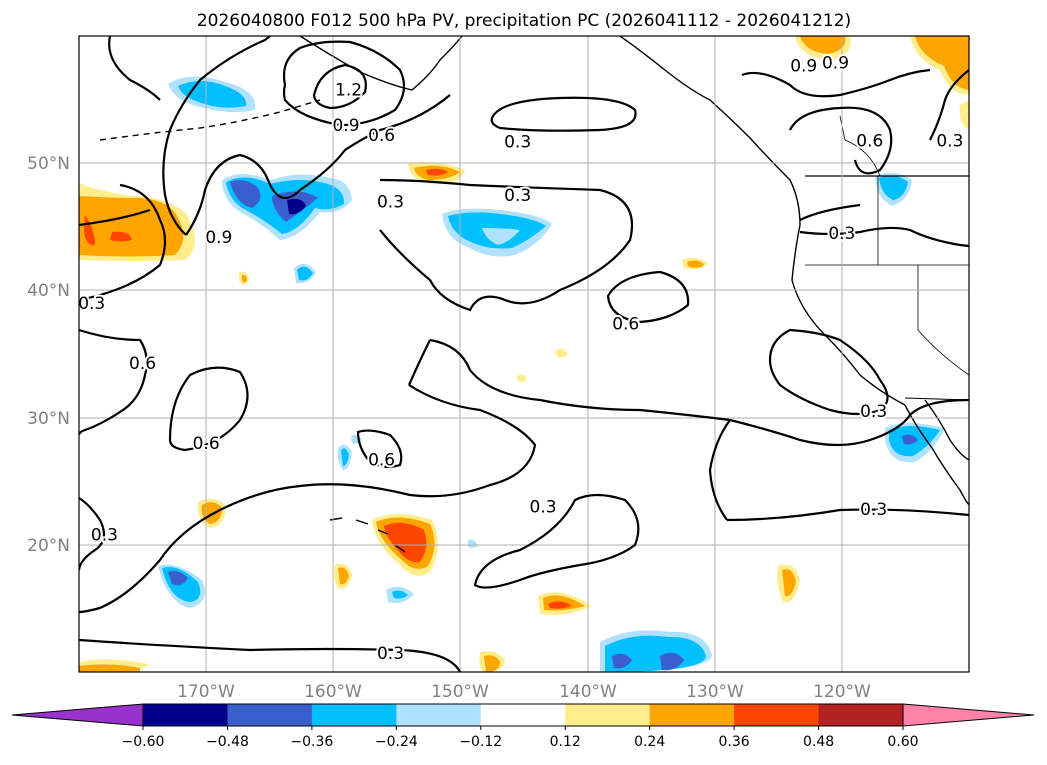  What do you see at coordinates (48, 291) in the screenshot?
I see `y-tick-label: 40°N` at bounding box center [48, 291].